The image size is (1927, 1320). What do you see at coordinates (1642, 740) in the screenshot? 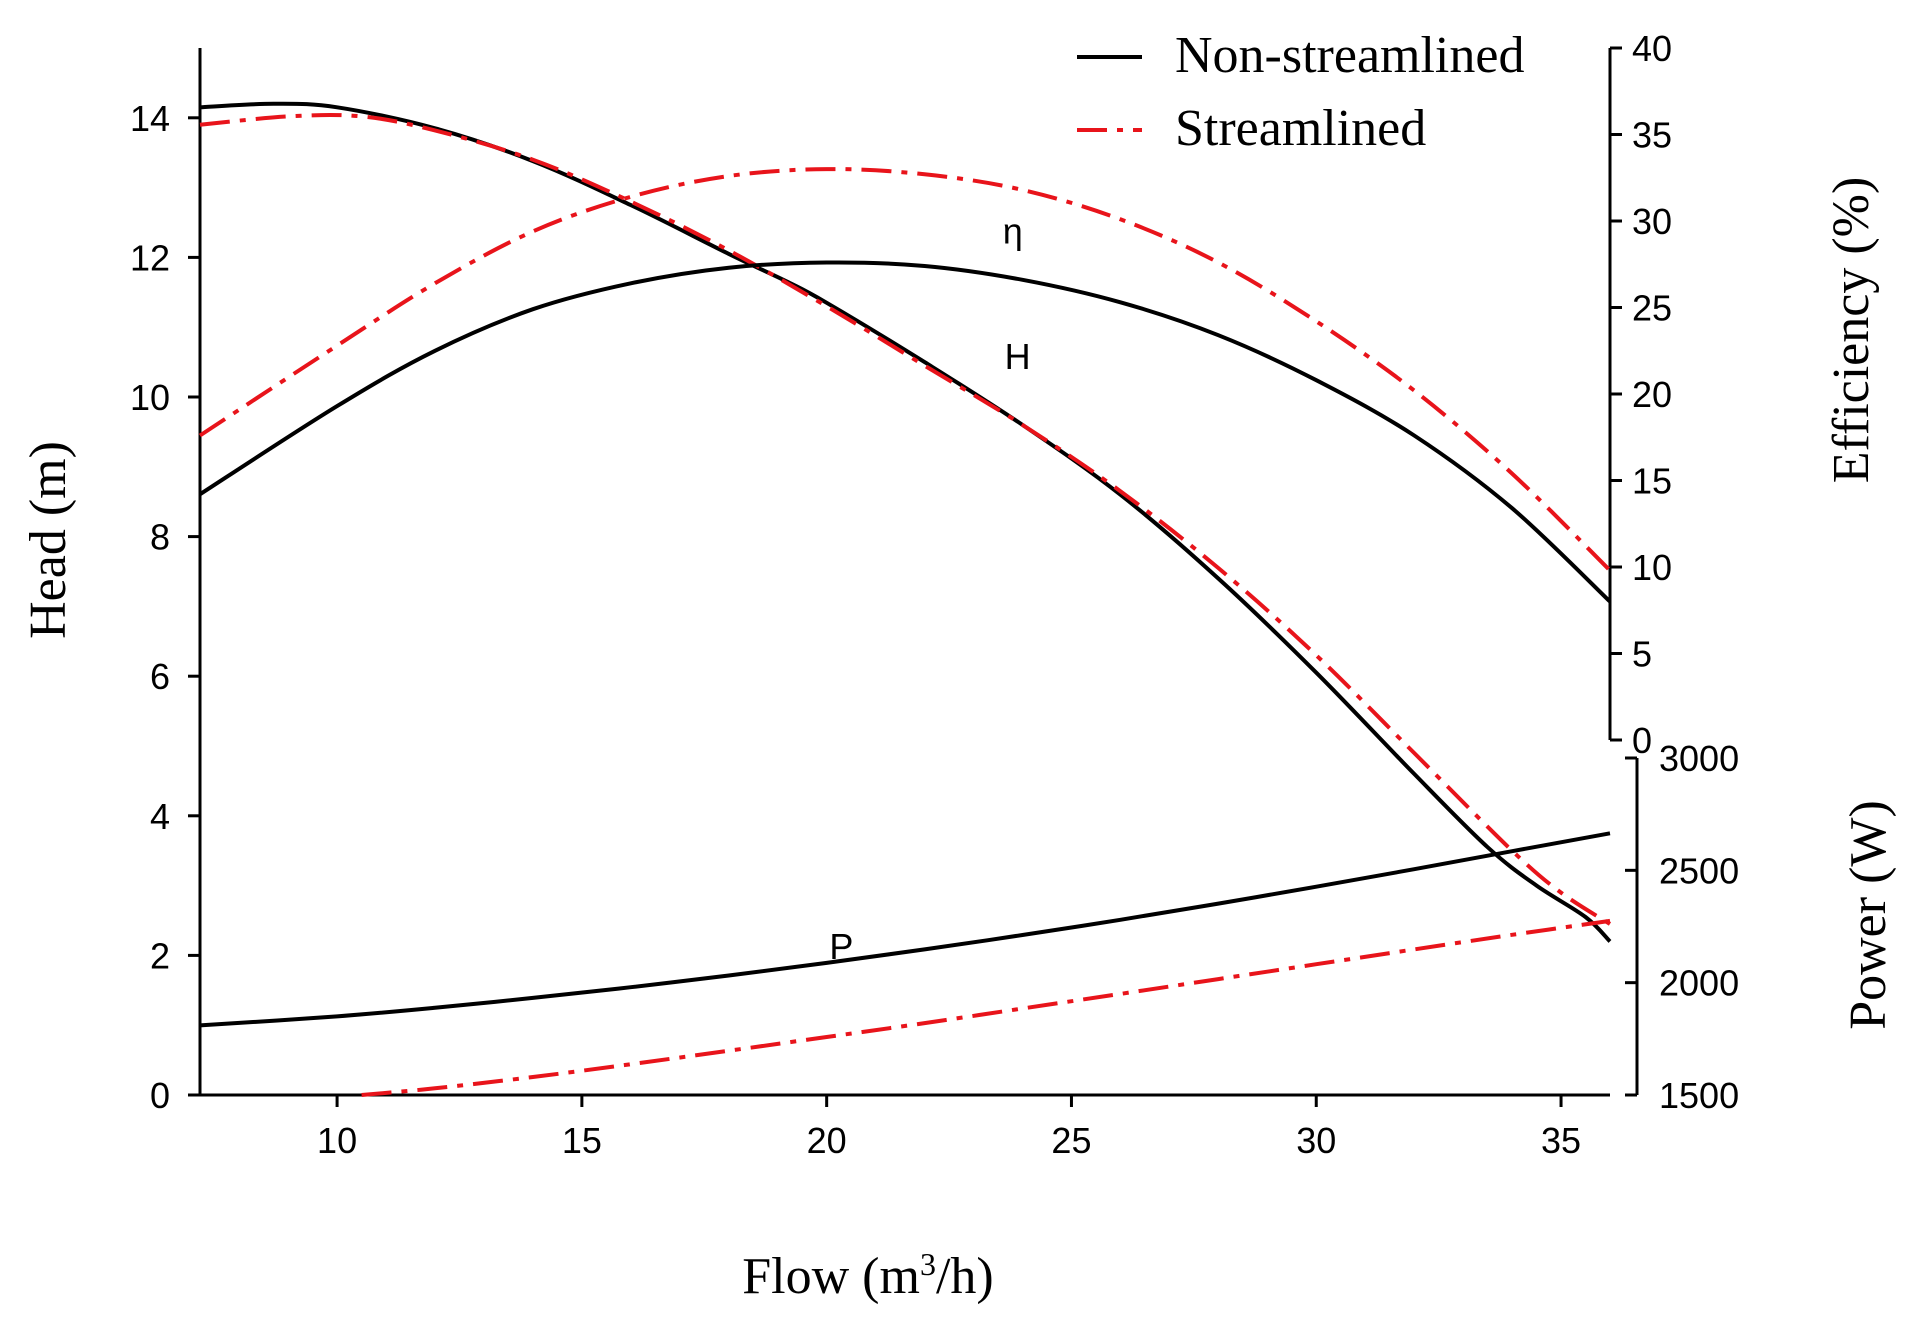
I see `efficiency-tick-label: 0` at bounding box center [1642, 740].